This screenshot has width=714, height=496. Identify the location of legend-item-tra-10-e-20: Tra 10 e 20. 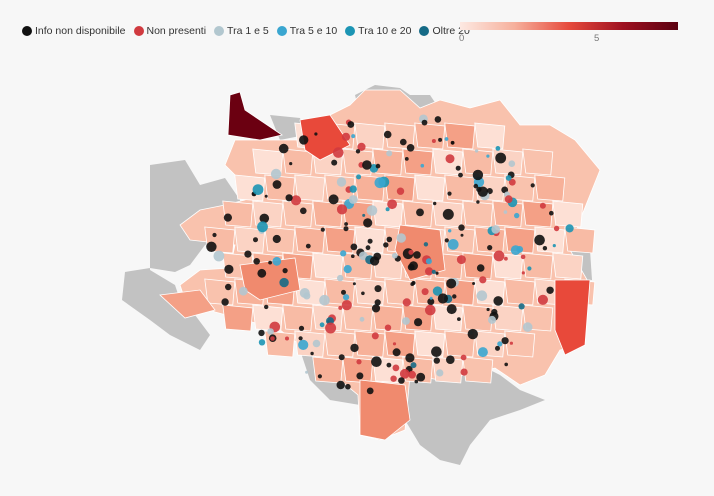
(378, 31).